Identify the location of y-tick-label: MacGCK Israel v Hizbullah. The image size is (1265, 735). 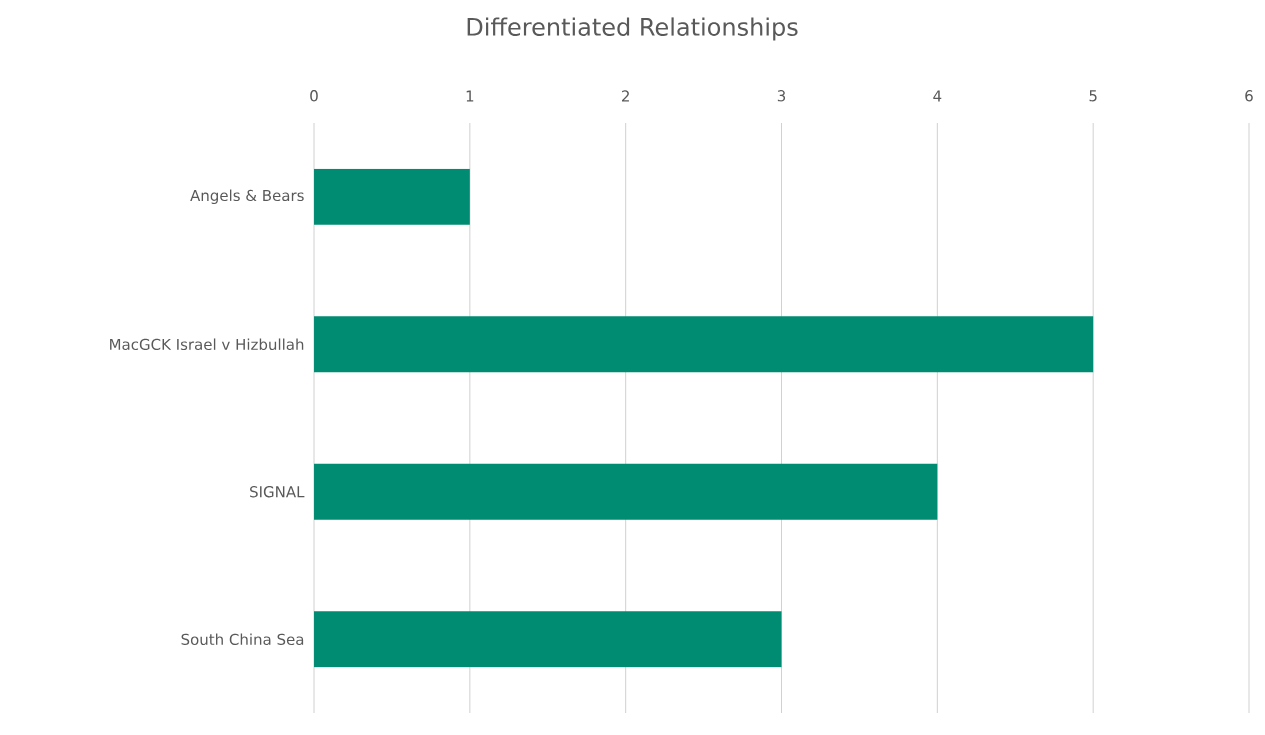
(207, 344).